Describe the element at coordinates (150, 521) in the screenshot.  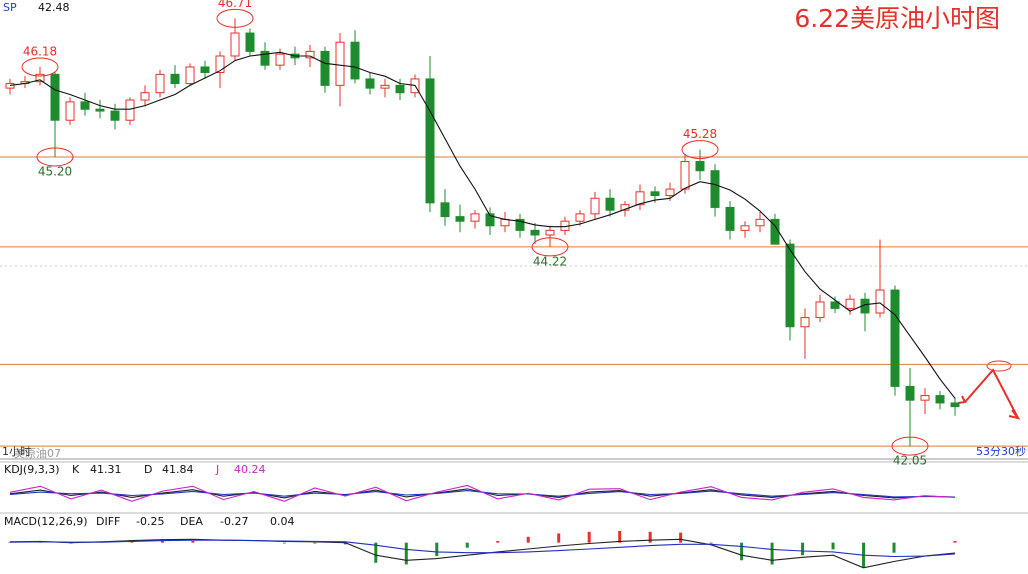
I see `legend-value: -0.25` at that location.